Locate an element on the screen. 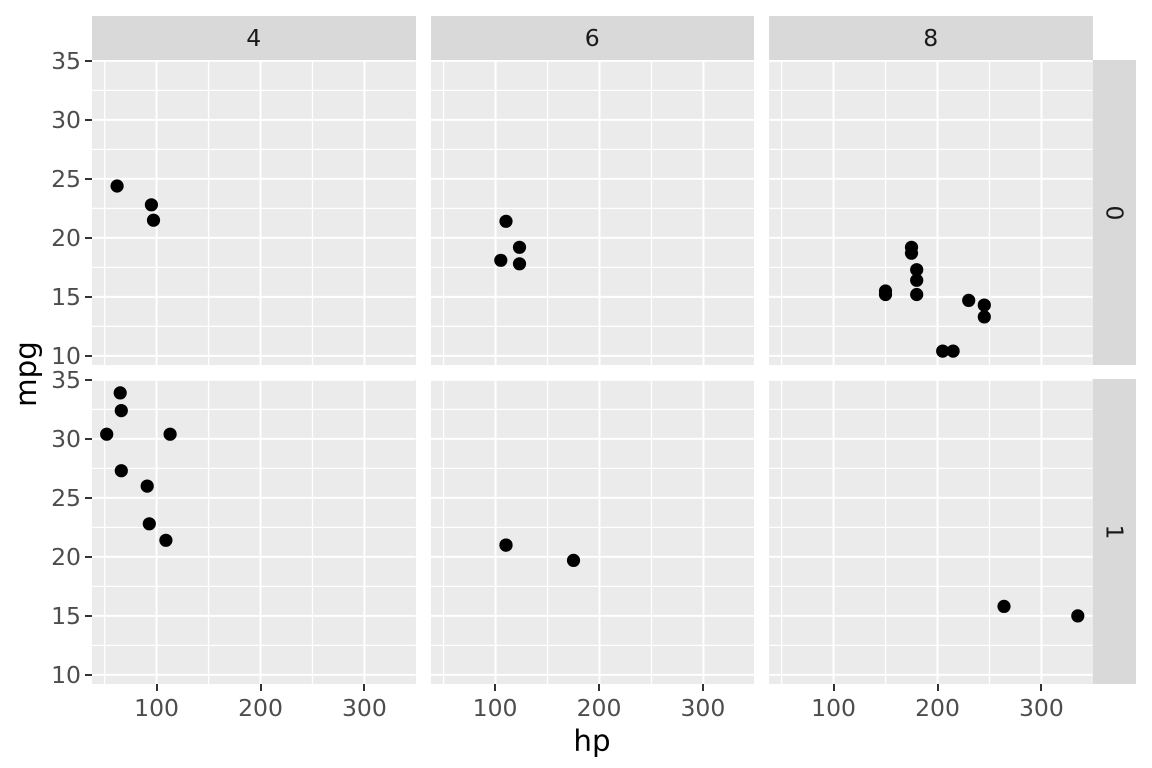  facet-panel-cyl8-am0 is located at coordinates (931, 212).